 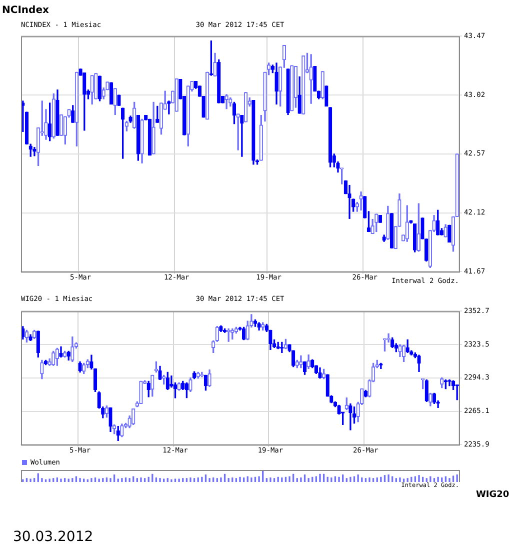 I want to click on chart-title: NCIndex, so click(x=25, y=10).